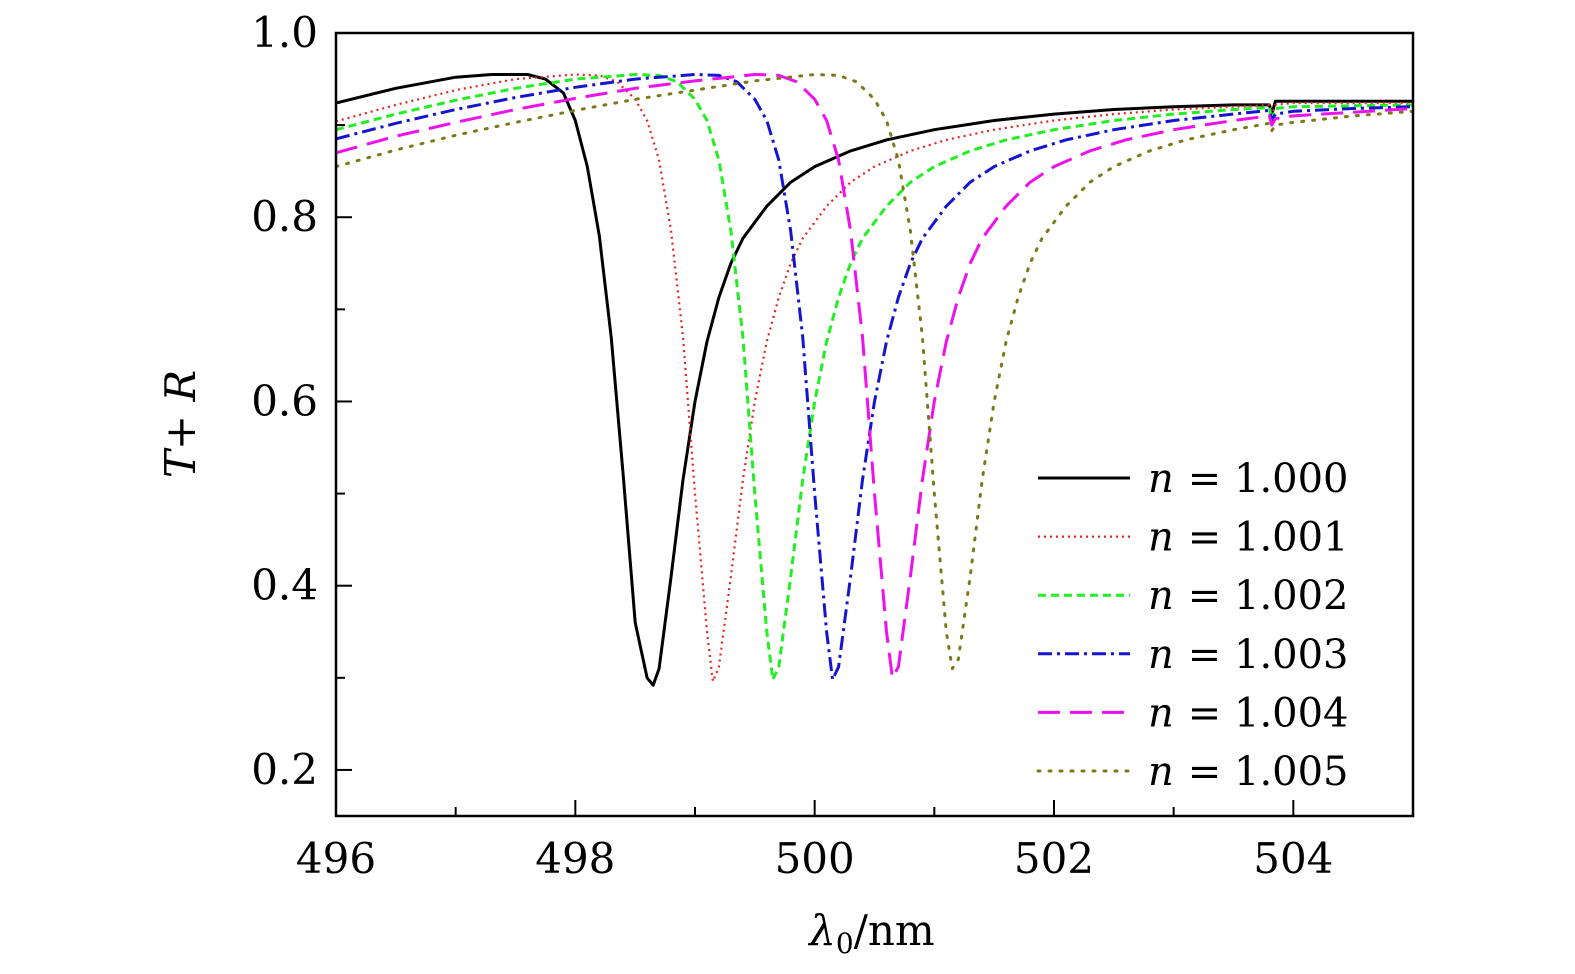 The height and width of the screenshot is (974, 1575). I want to click on legend-label-1: n = 1.001, so click(1248, 538).